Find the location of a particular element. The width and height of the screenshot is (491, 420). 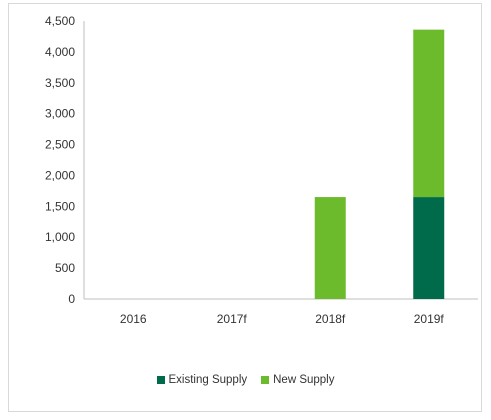

y-tick-label: 2,000 is located at coordinates (60, 175).